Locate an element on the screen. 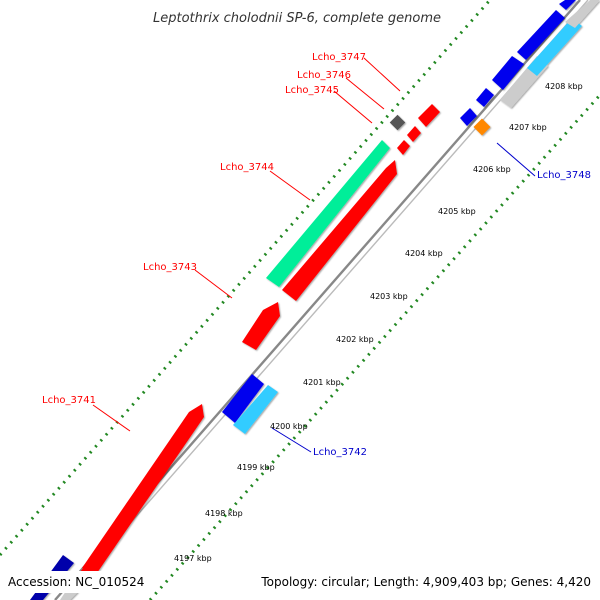 The width and height of the screenshot is (600, 600). tick-label-4197: 4197 kbp is located at coordinates (193, 558).